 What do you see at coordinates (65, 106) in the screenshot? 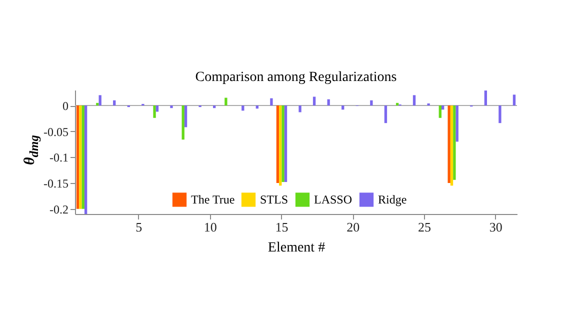
I see `y-tick-label: 0` at bounding box center [65, 106].